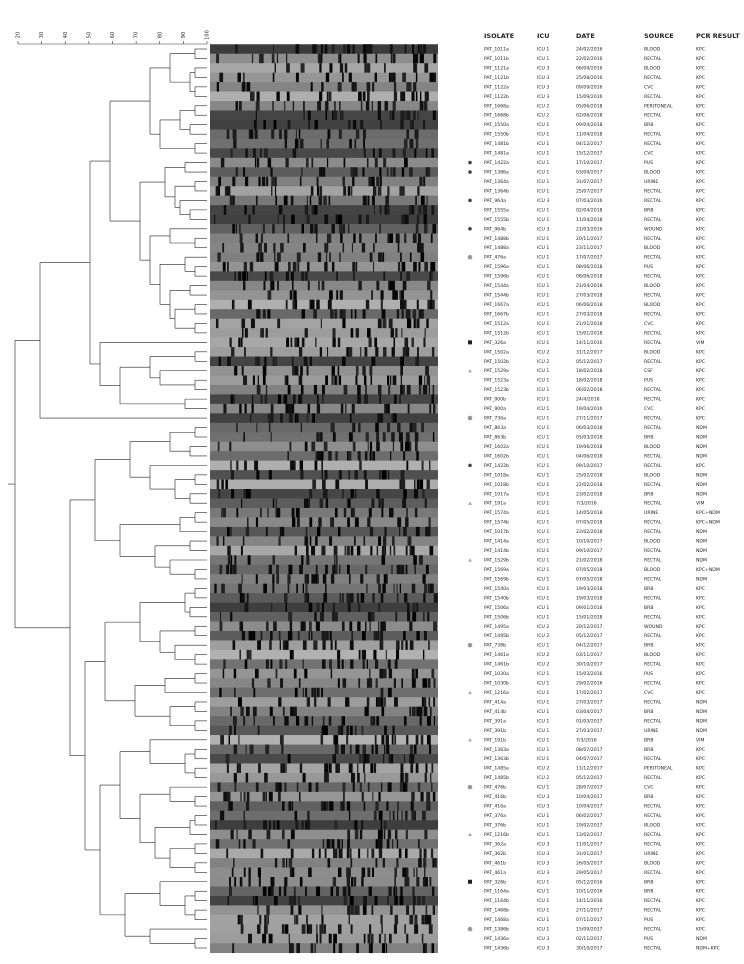 The width and height of the screenshot is (744, 964). Describe the element at coordinates (470, 560) in the screenshot. I see `marker-triangle` at that location.